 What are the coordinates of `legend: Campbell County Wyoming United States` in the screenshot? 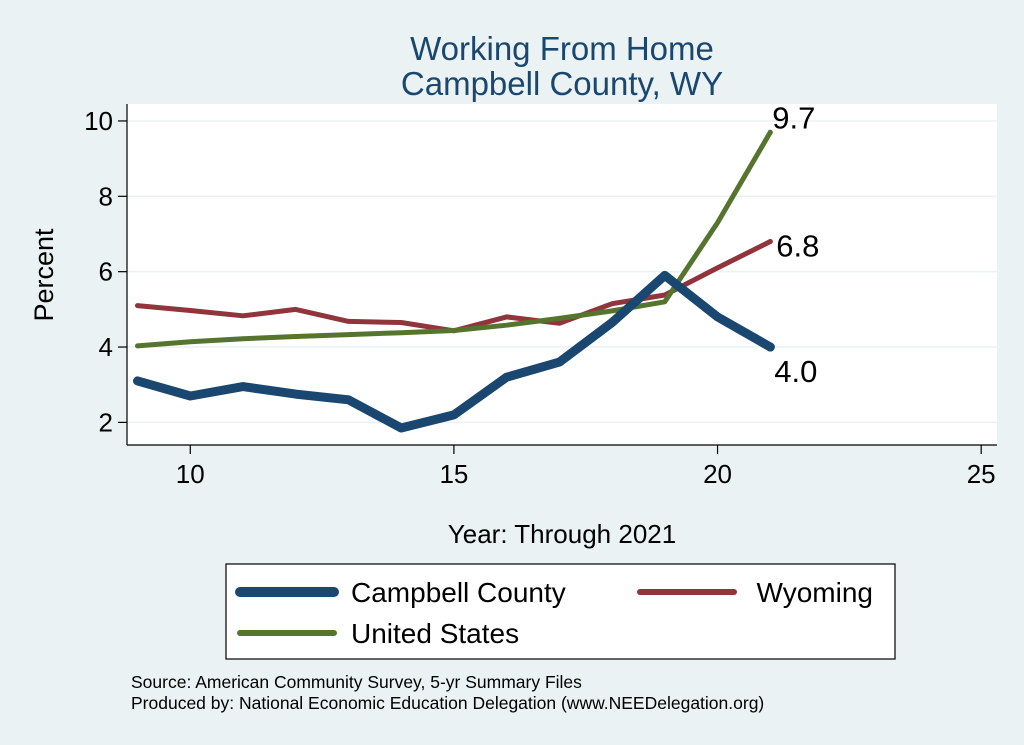 It's located at (554, 613).